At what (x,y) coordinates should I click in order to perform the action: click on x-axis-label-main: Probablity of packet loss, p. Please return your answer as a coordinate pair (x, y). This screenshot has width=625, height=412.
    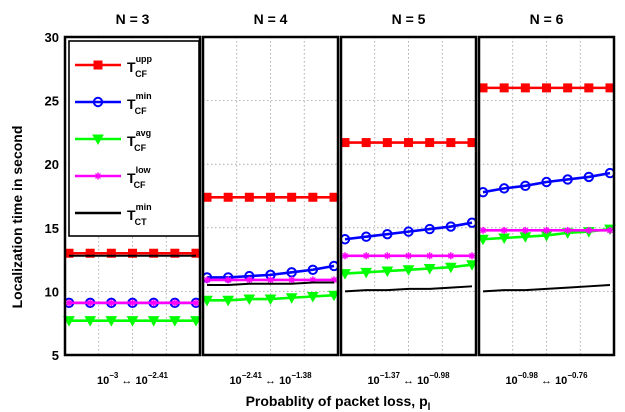
    Looking at the image, I should click on (337, 401).